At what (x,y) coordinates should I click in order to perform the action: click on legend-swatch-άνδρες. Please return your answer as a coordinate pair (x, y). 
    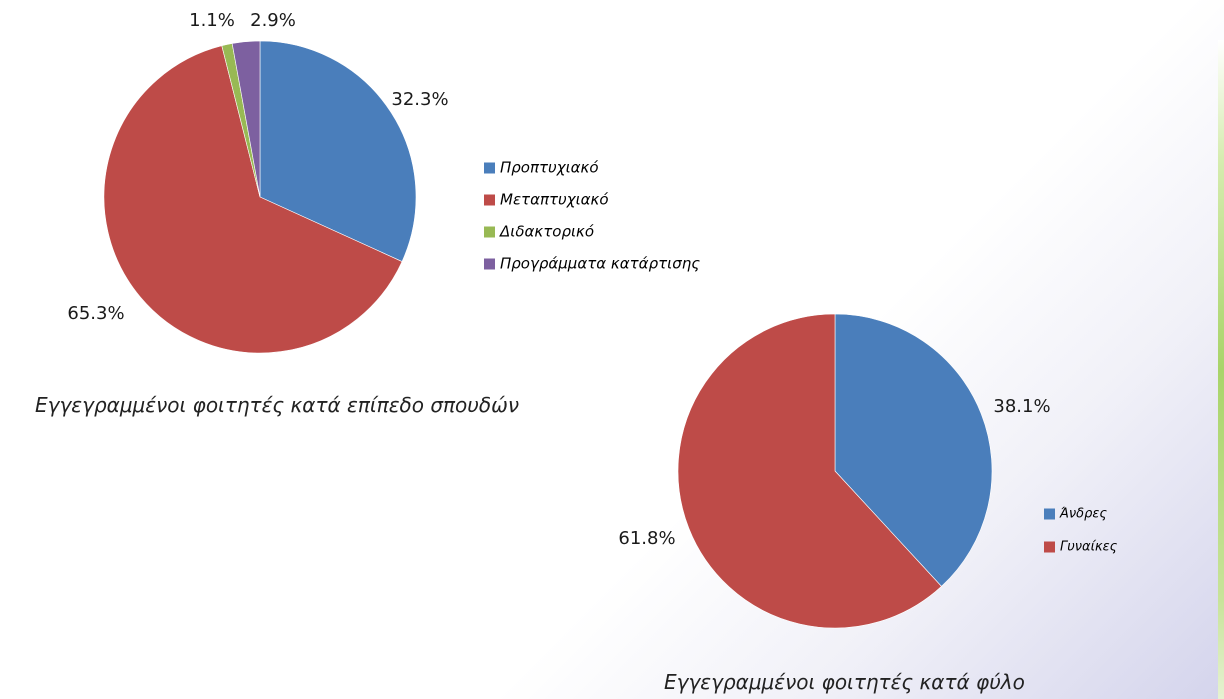
    Looking at the image, I should click on (1049, 514).